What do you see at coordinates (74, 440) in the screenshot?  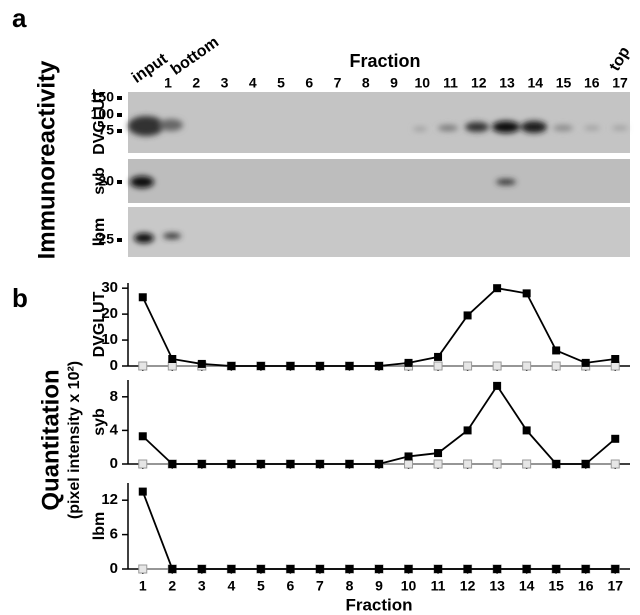 I see `panel-b-ylabel-sub: (pixel intensity x 10²)` at bounding box center [74, 440].